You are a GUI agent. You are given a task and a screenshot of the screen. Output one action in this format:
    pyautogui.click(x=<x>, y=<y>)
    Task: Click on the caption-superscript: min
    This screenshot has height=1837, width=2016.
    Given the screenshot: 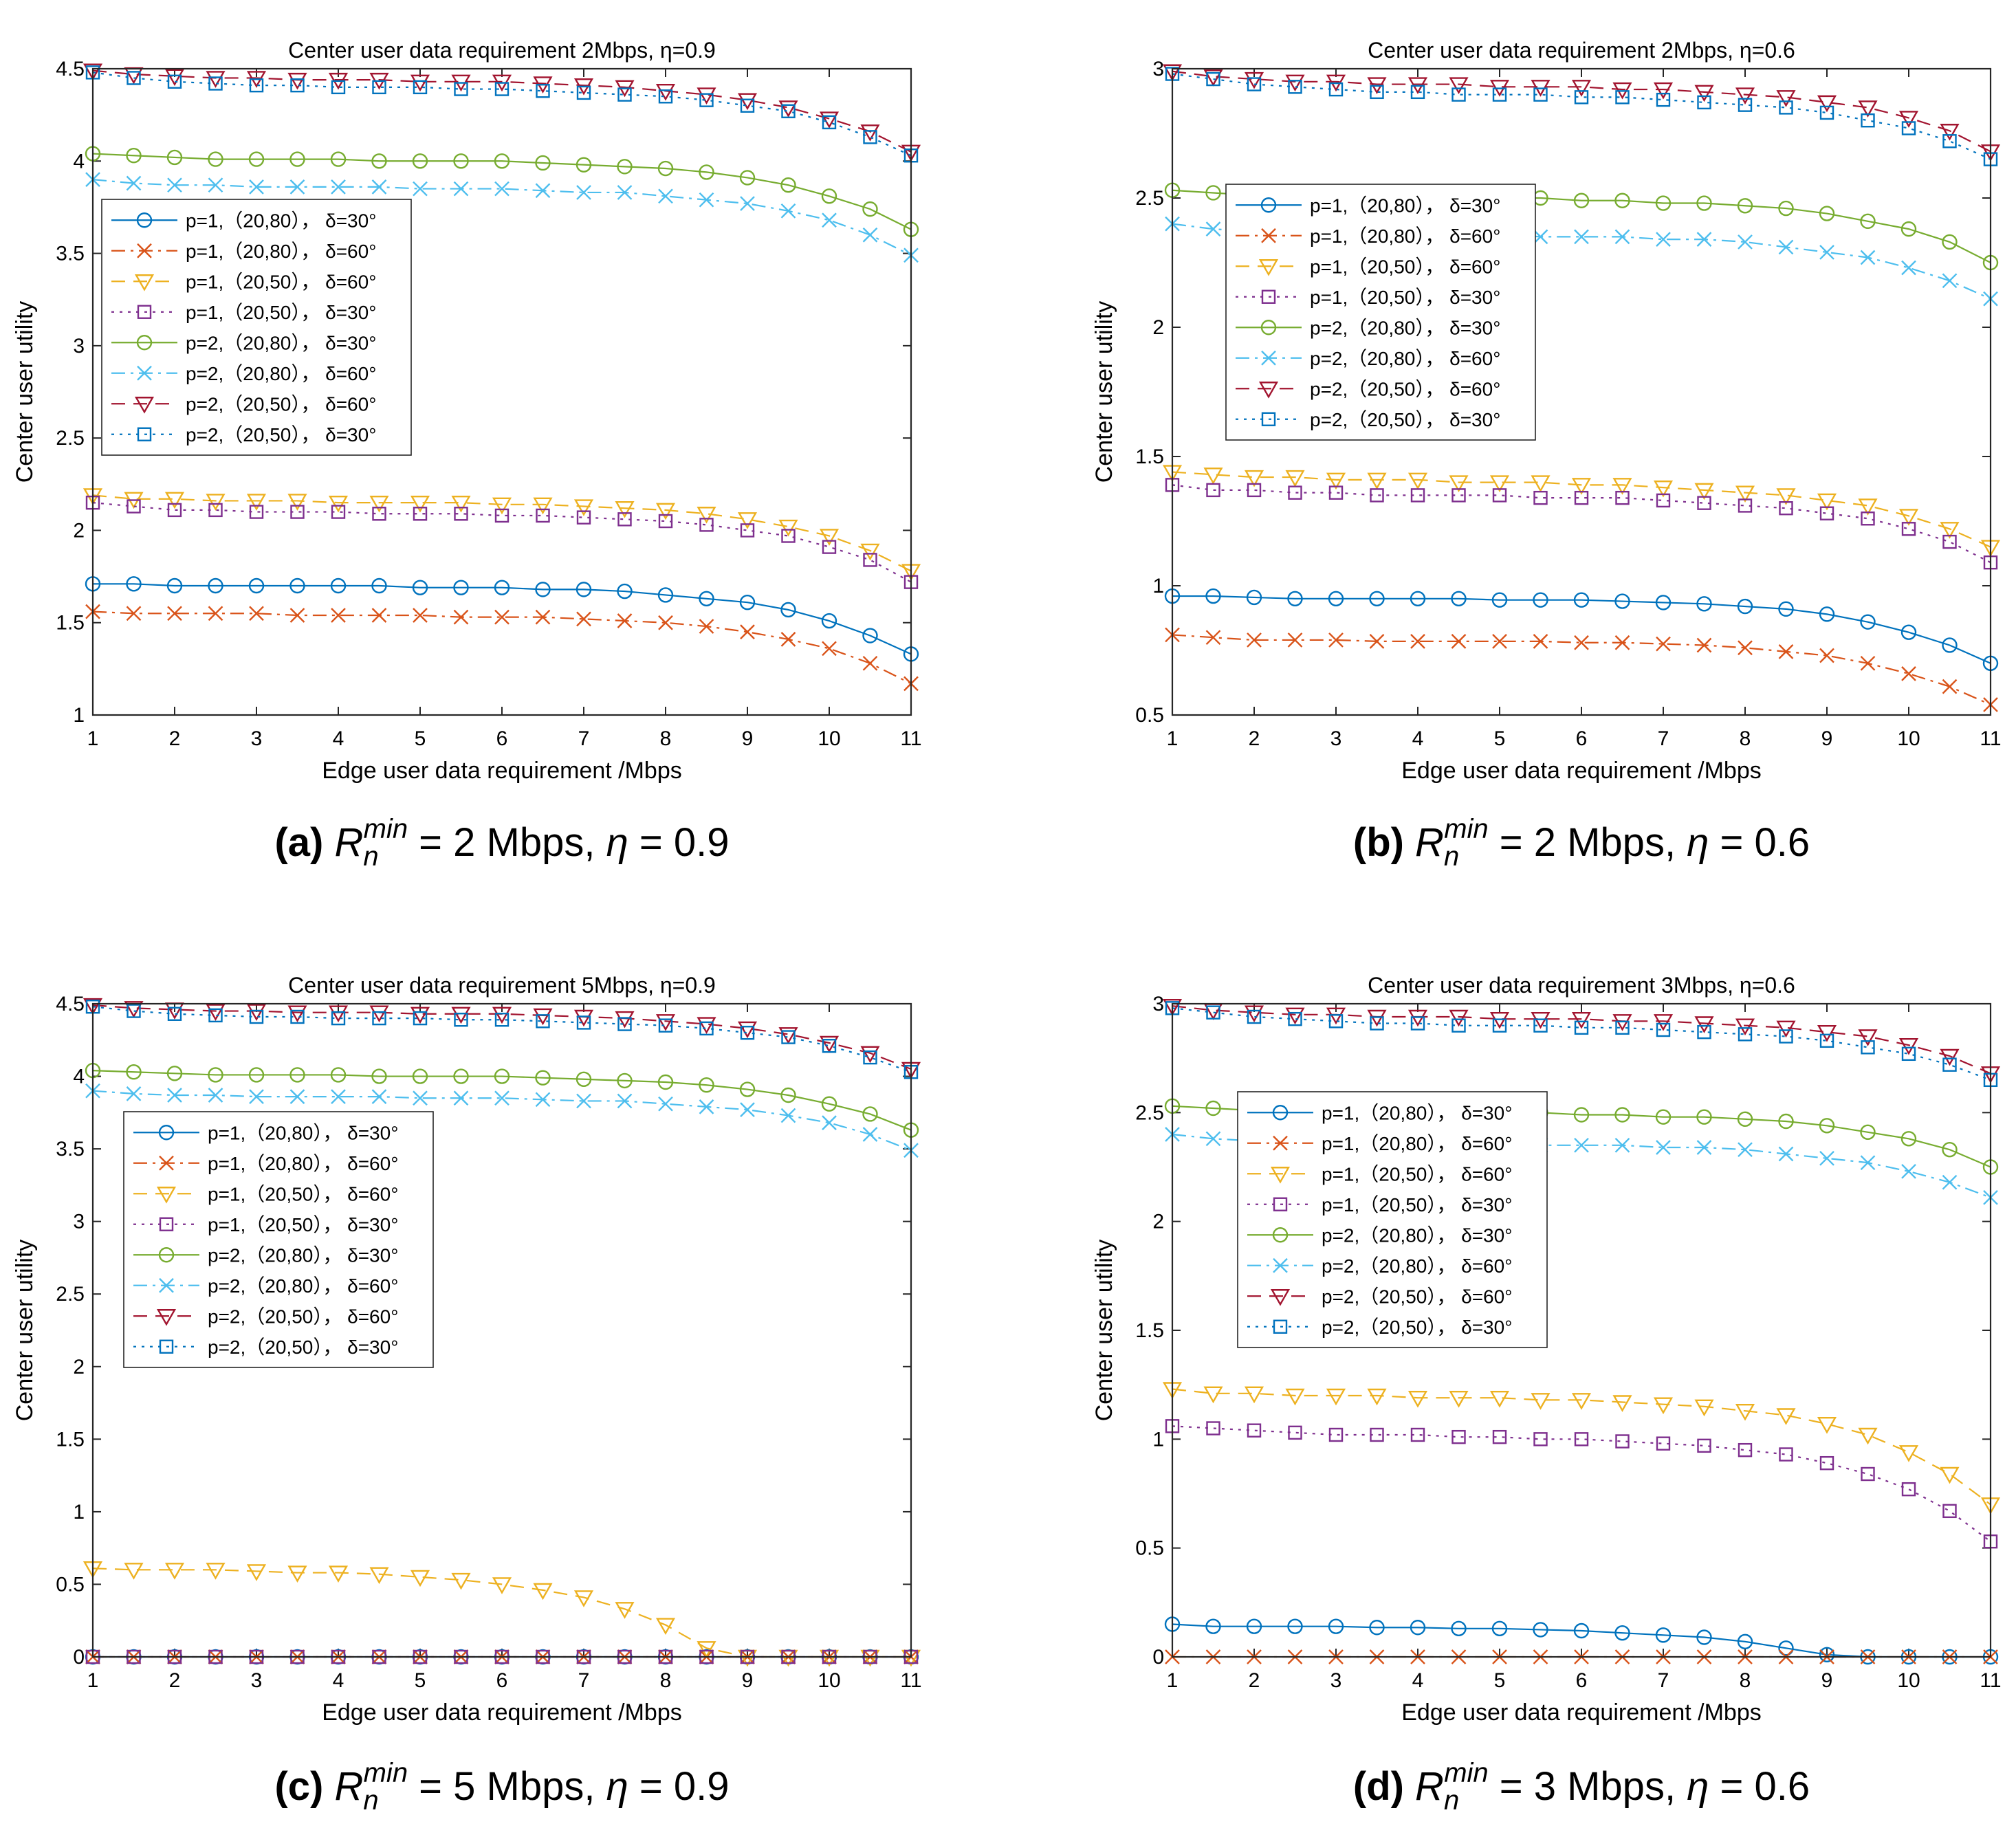 What is the action you would take?
    pyautogui.click(x=1466, y=829)
    